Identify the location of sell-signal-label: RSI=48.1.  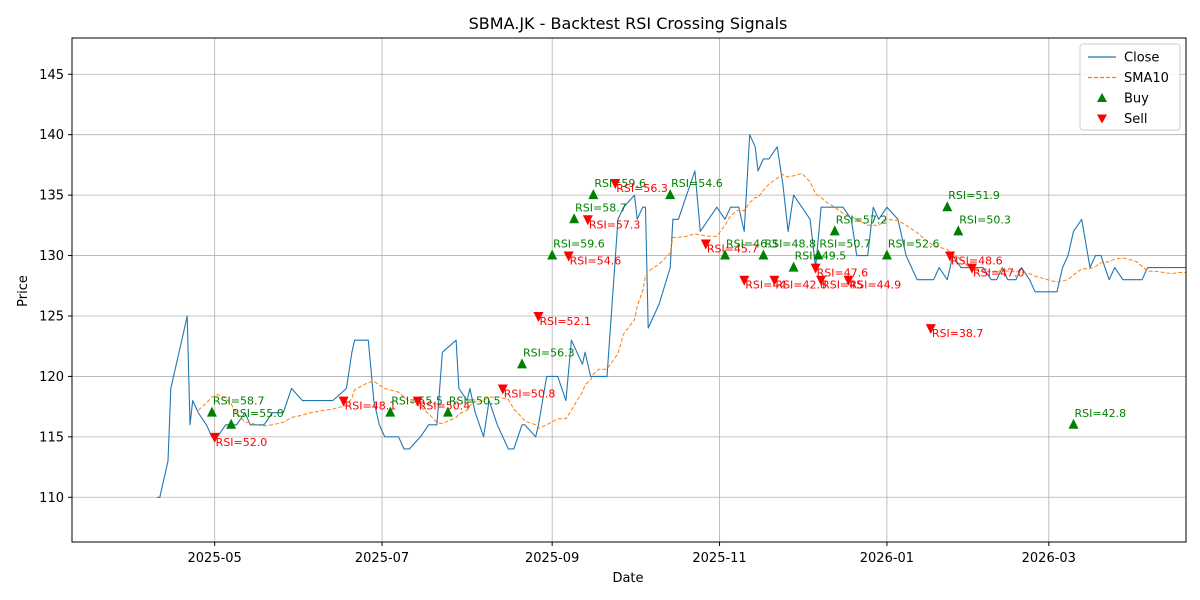
(371, 406).